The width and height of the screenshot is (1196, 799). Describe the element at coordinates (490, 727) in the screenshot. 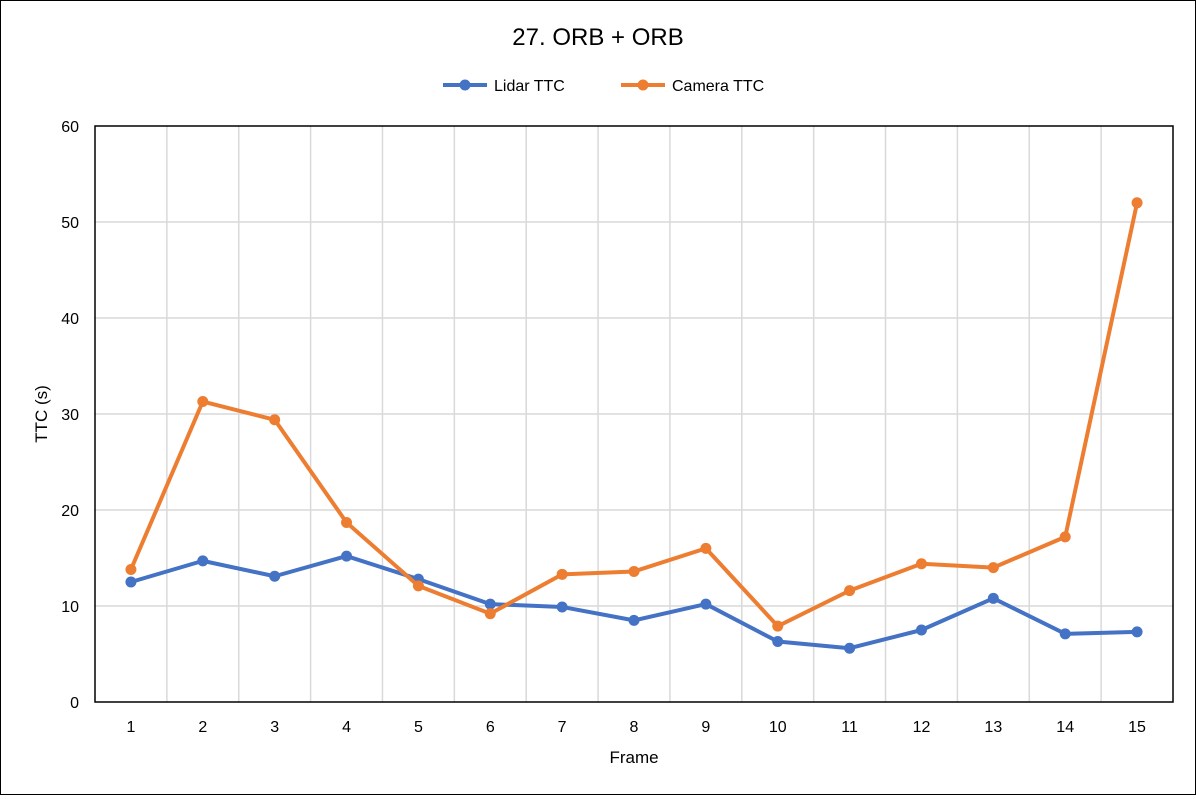

I see `x-tick-label: 6` at that location.